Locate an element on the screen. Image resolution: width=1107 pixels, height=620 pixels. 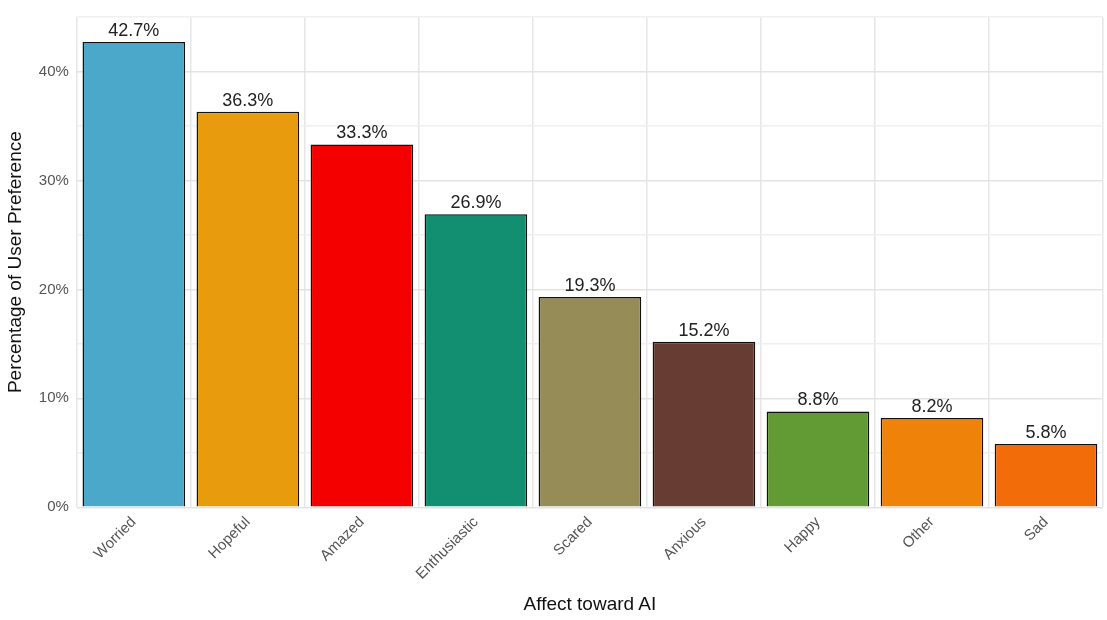
data-label: 36.3% is located at coordinates (248, 99).